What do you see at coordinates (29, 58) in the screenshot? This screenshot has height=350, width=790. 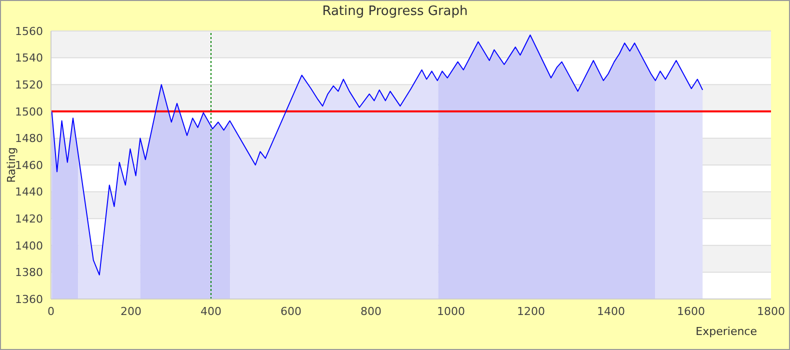 I see `y-tick-label: 1540` at bounding box center [29, 58].